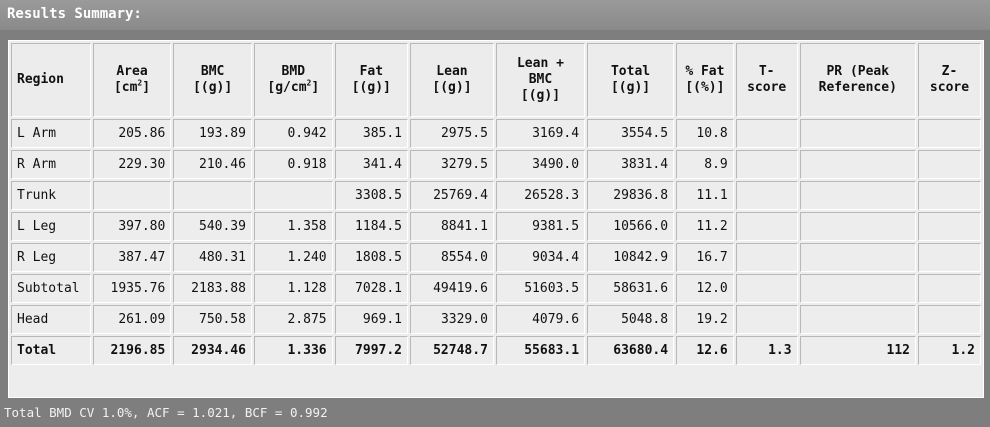 The image size is (990, 427). Describe the element at coordinates (132, 164) in the screenshot. I see `cell-area: 229.30` at that location.